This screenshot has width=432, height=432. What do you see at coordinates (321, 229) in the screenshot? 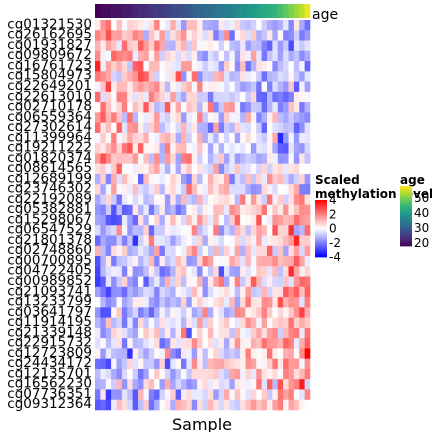
I see `scaled-legend-colorbar` at bounding box center [321, 229].